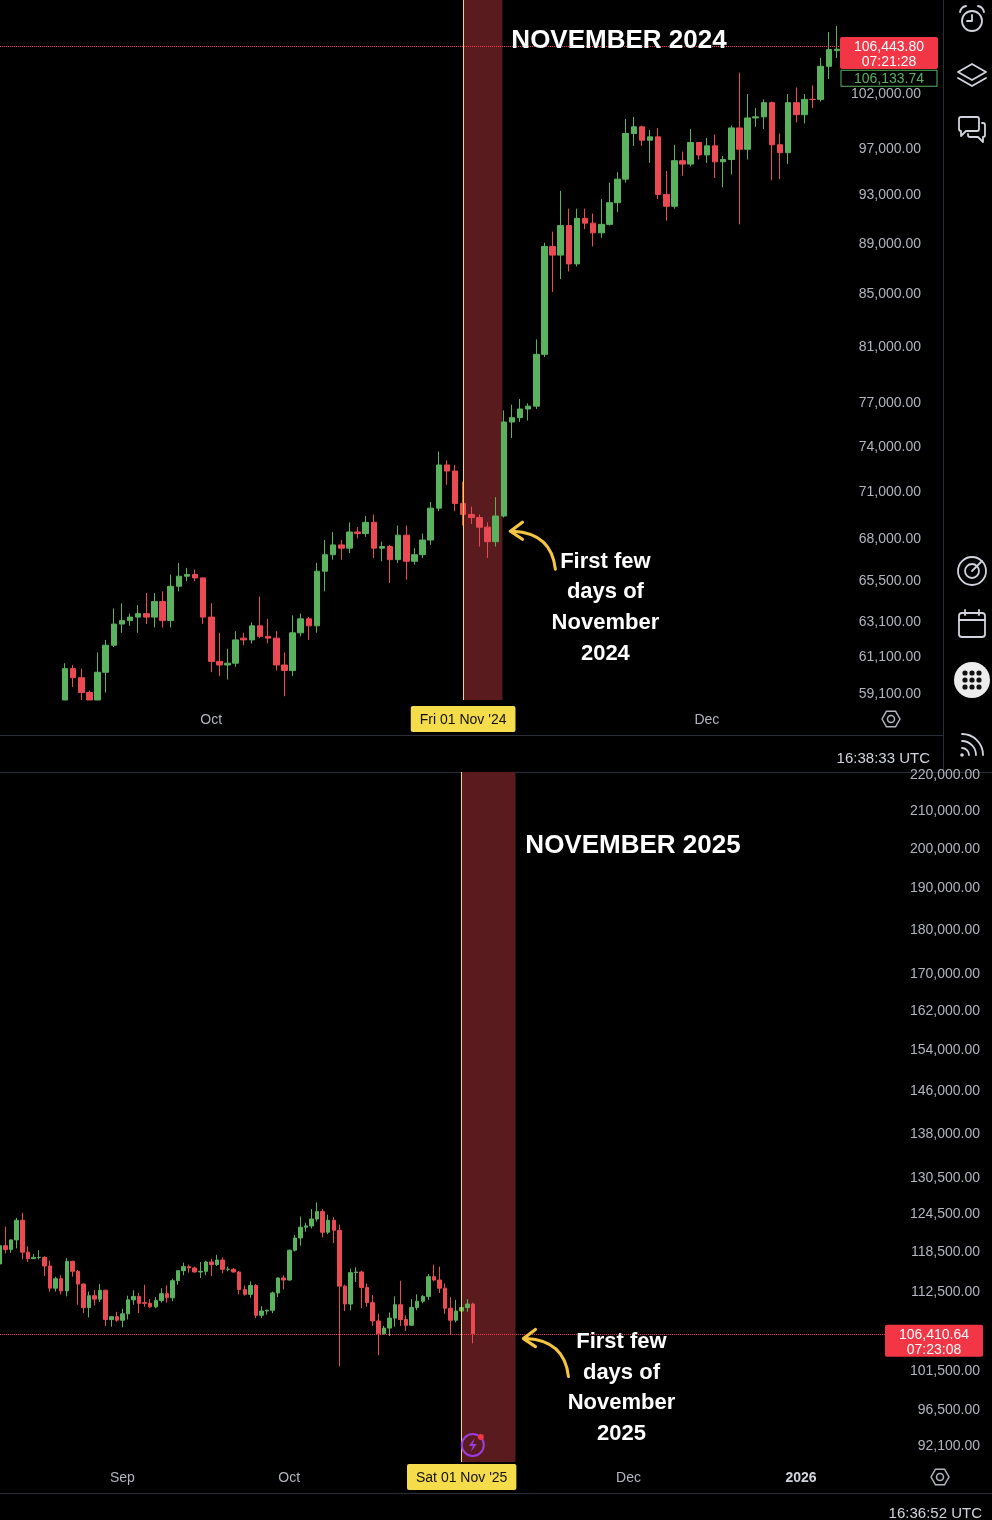 This screenshot has height=1520, width=992. Describe the element at coordinates (945, 1212) in the screenshot. I see `y-tick-label: 124,500.00` at that location.